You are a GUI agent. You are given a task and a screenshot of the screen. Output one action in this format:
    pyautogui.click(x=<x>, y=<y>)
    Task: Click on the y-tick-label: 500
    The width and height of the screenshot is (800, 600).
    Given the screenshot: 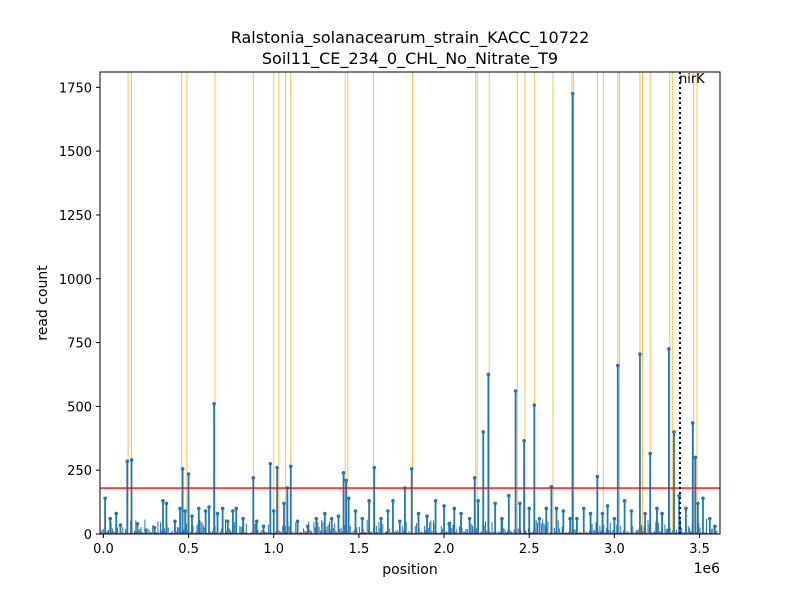 What is the action you would take?
    pyautogui.click(x=79, y=407)
    